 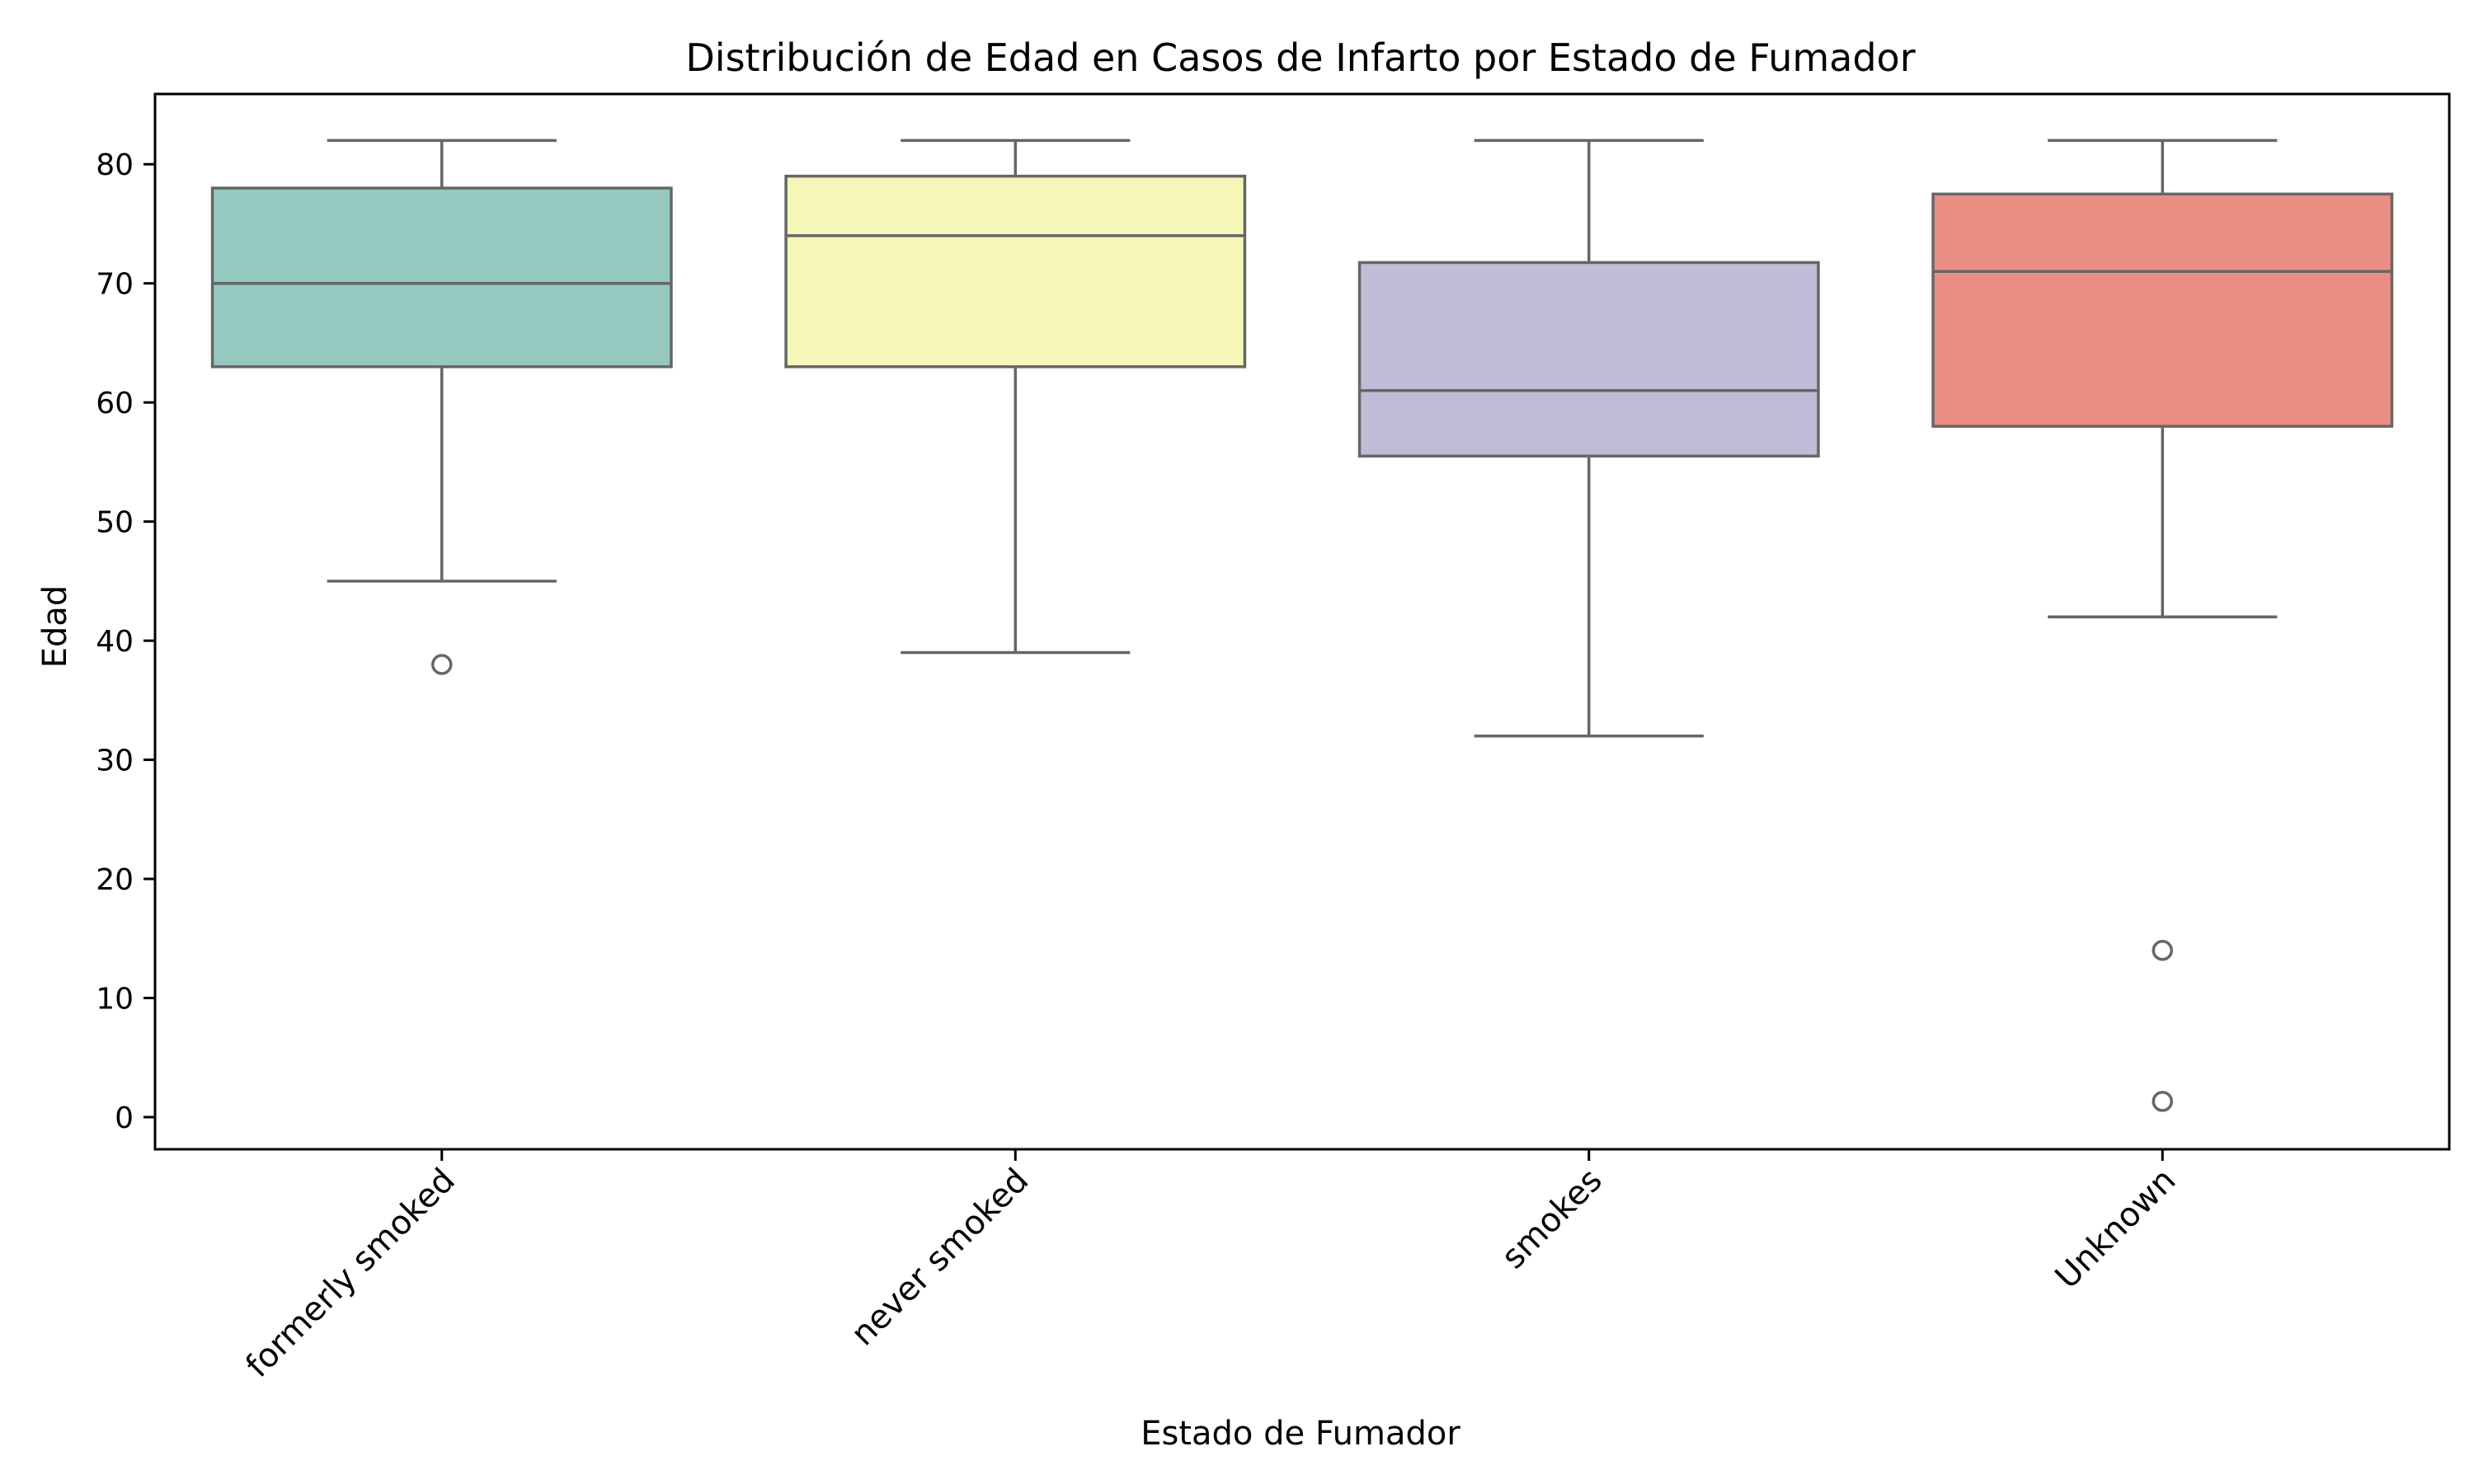 I want to click on x-axis: formerly smoked never smoked smokes Unknown, so click(x=1210, y=1267).